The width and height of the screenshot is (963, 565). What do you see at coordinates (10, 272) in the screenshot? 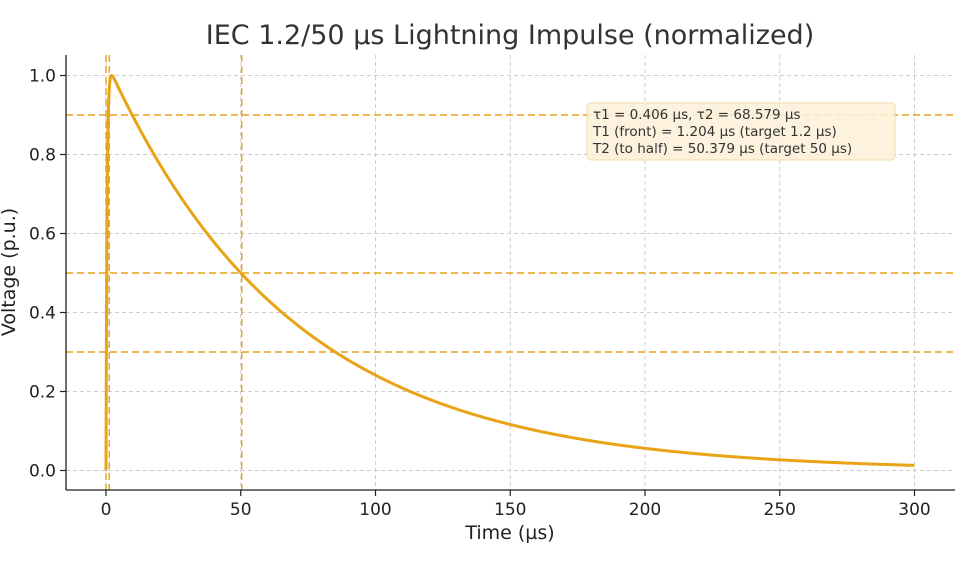
I see `y-axis-label: Voltage (p.u.)` at bounding box center [10, 272].